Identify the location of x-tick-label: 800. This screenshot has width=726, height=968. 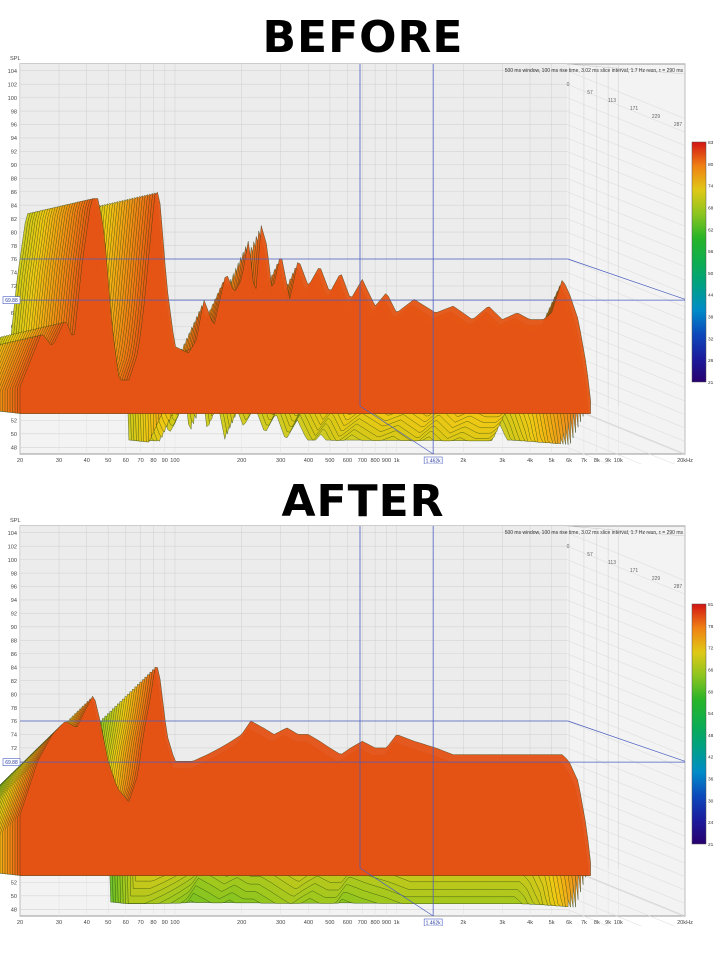
(374, 923).